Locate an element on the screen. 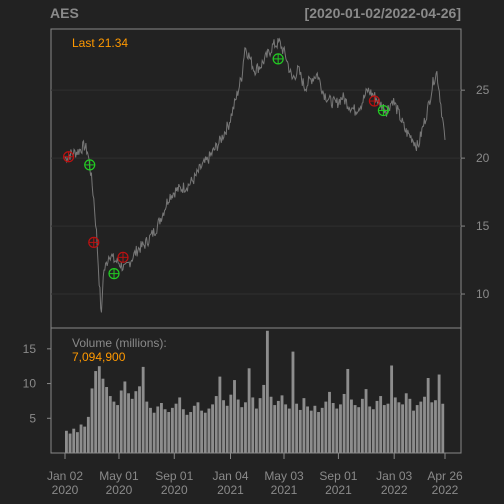 This screenshot has height=504, width=504. price-y-tick-label: 15 is located at coordinates (483, 226).